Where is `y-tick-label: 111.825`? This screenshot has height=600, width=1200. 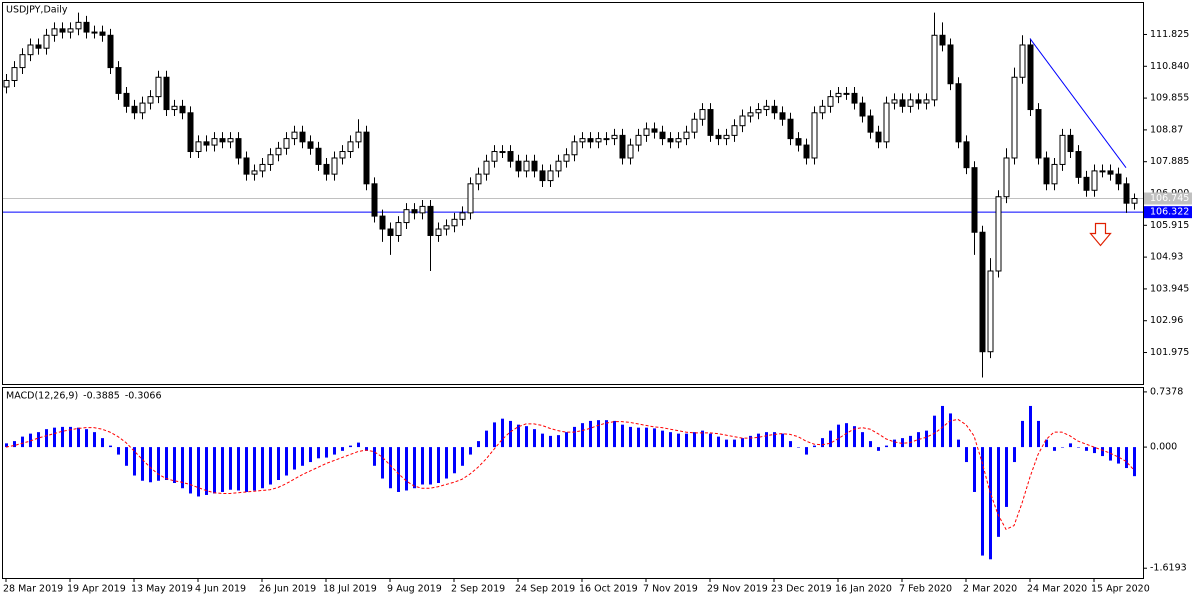
y-tick-label: 111.825 is located at coordinates (1169, 34).